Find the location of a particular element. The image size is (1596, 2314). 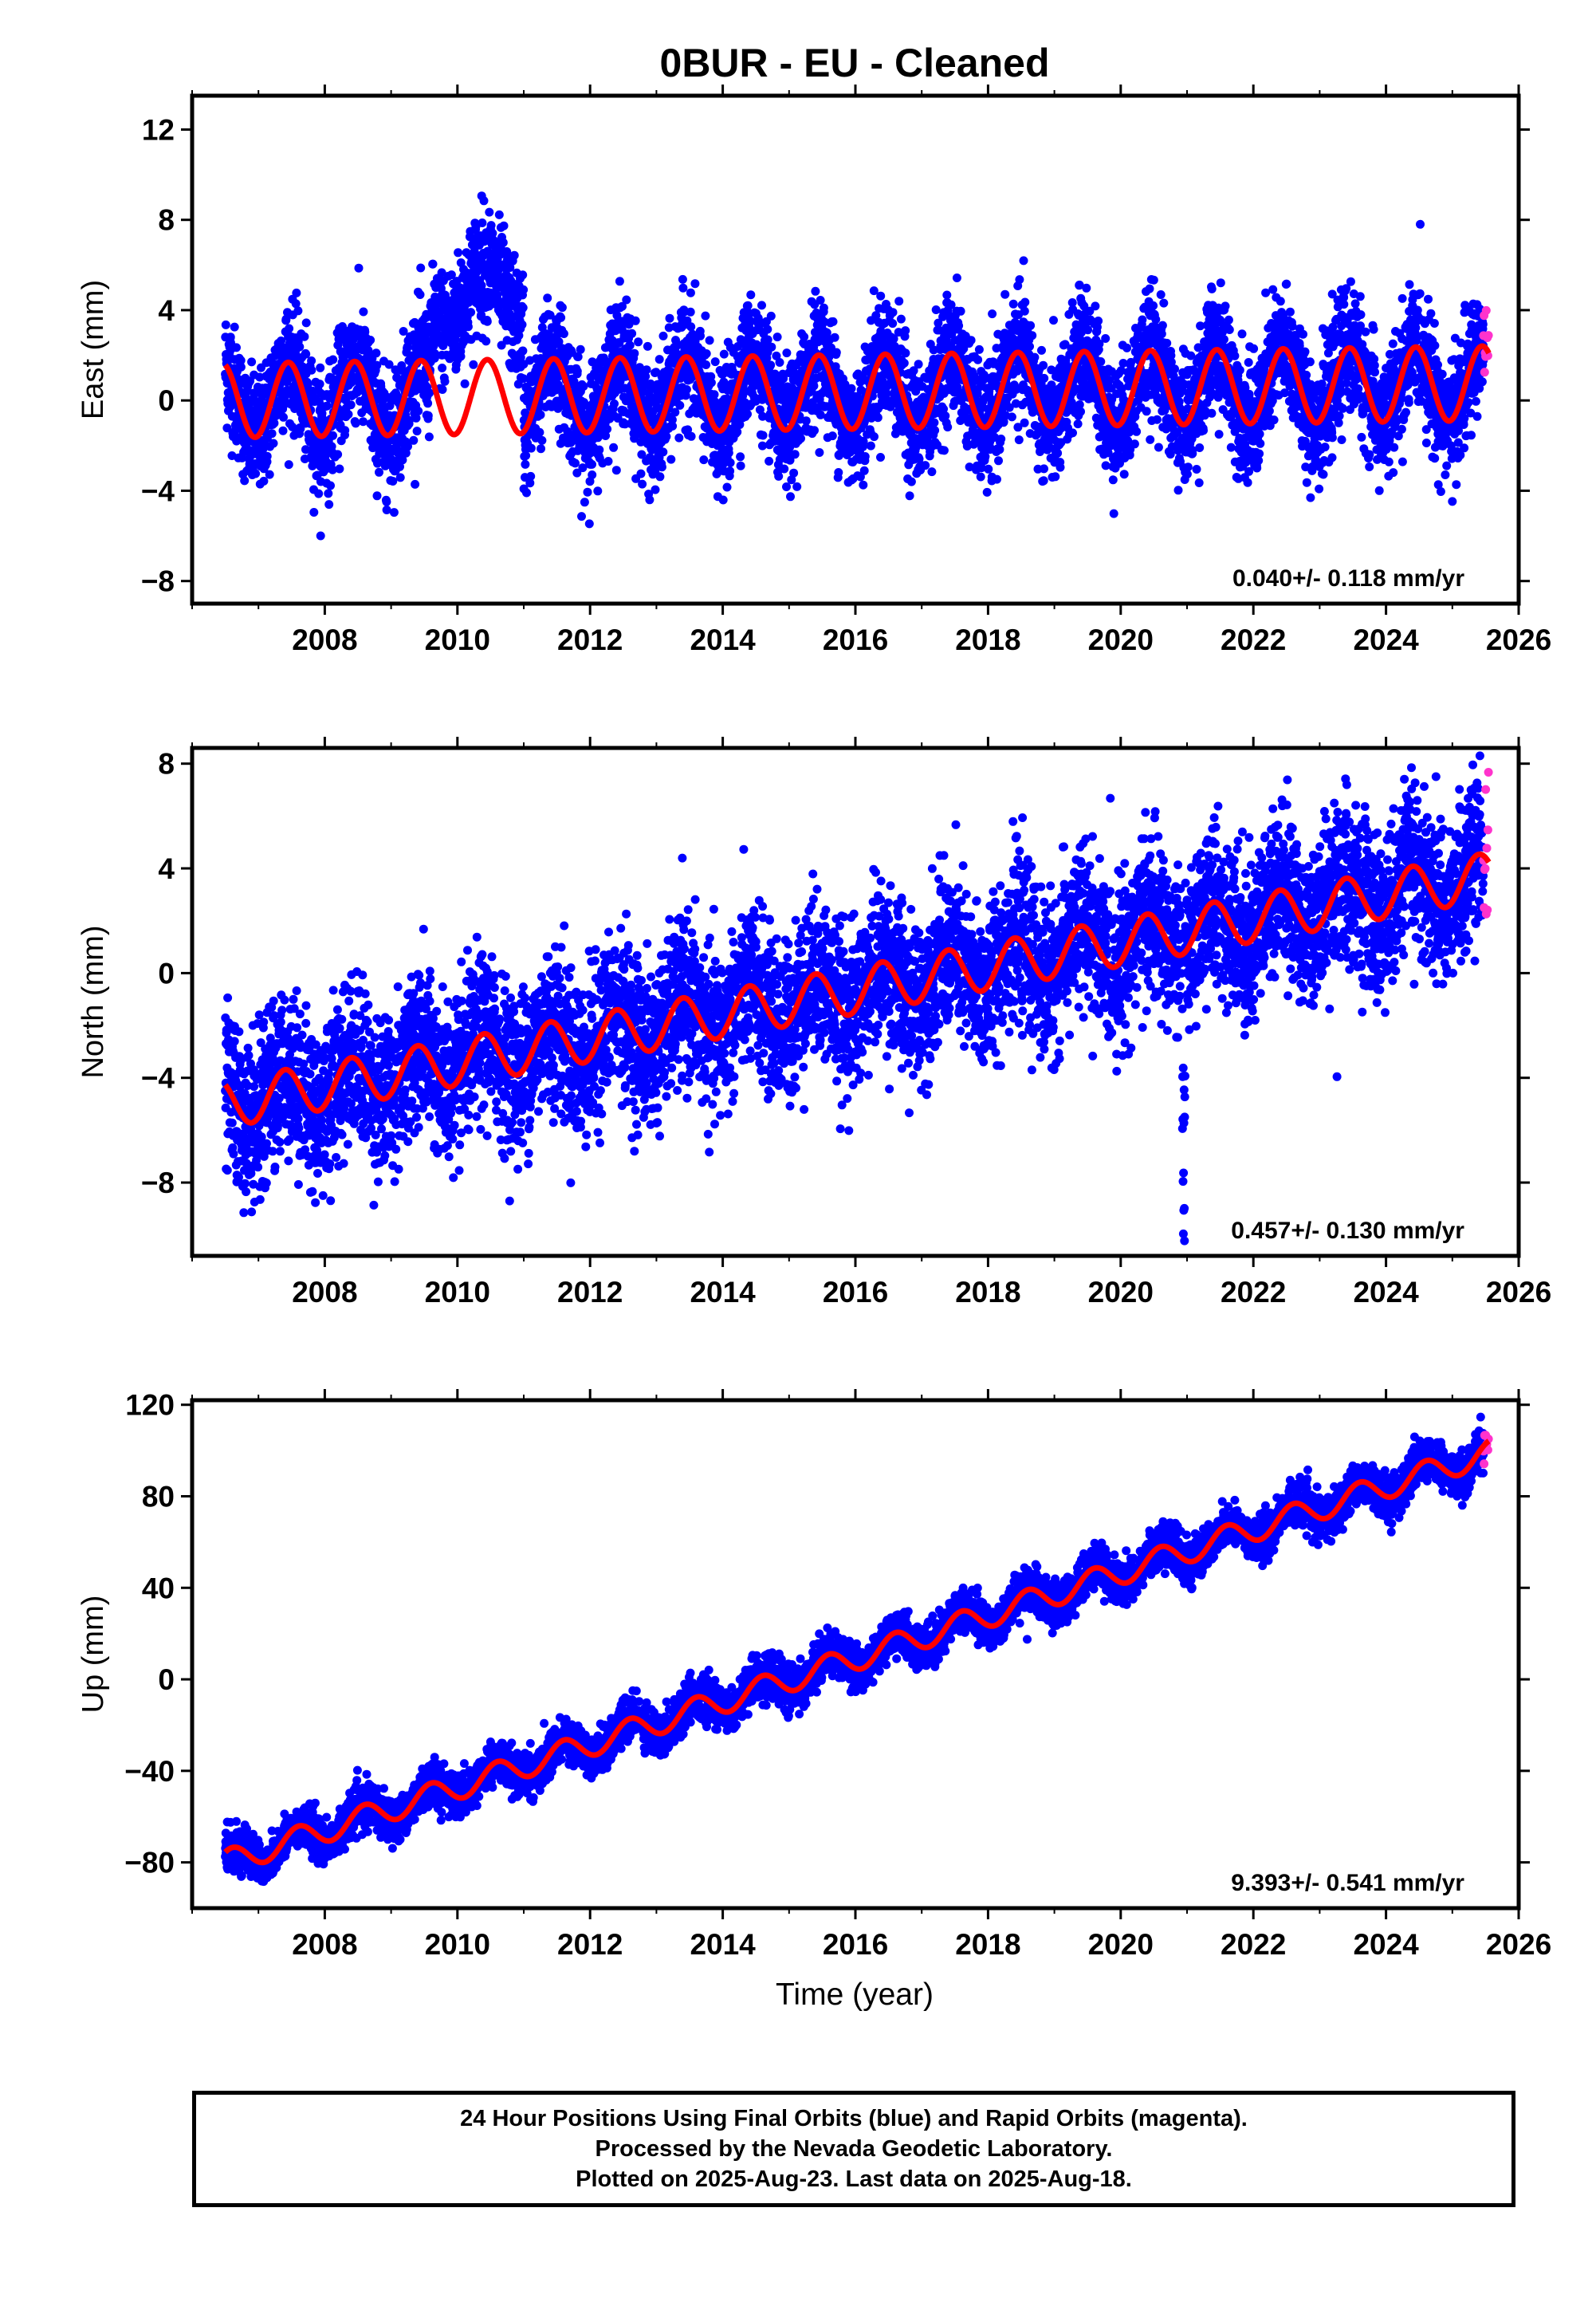

chart-title: 0BUR - EU - Cleaned is located at coordinates (855, 63).